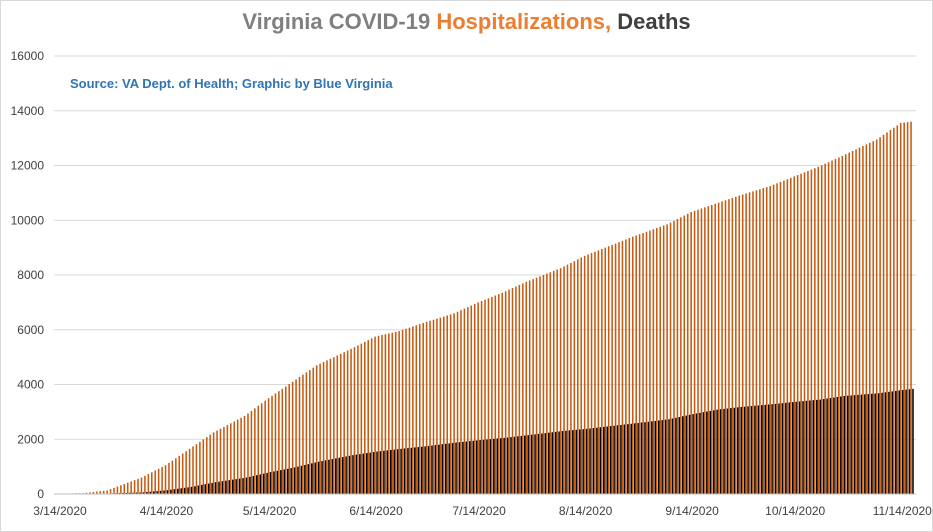 Image resolution: width=933 pixels, height=532 pixels. What do you see at coordinates (479, 511) in the screenshot?
I see `x-tick-label: 7/14/2020` at bounding box center [479, 511].